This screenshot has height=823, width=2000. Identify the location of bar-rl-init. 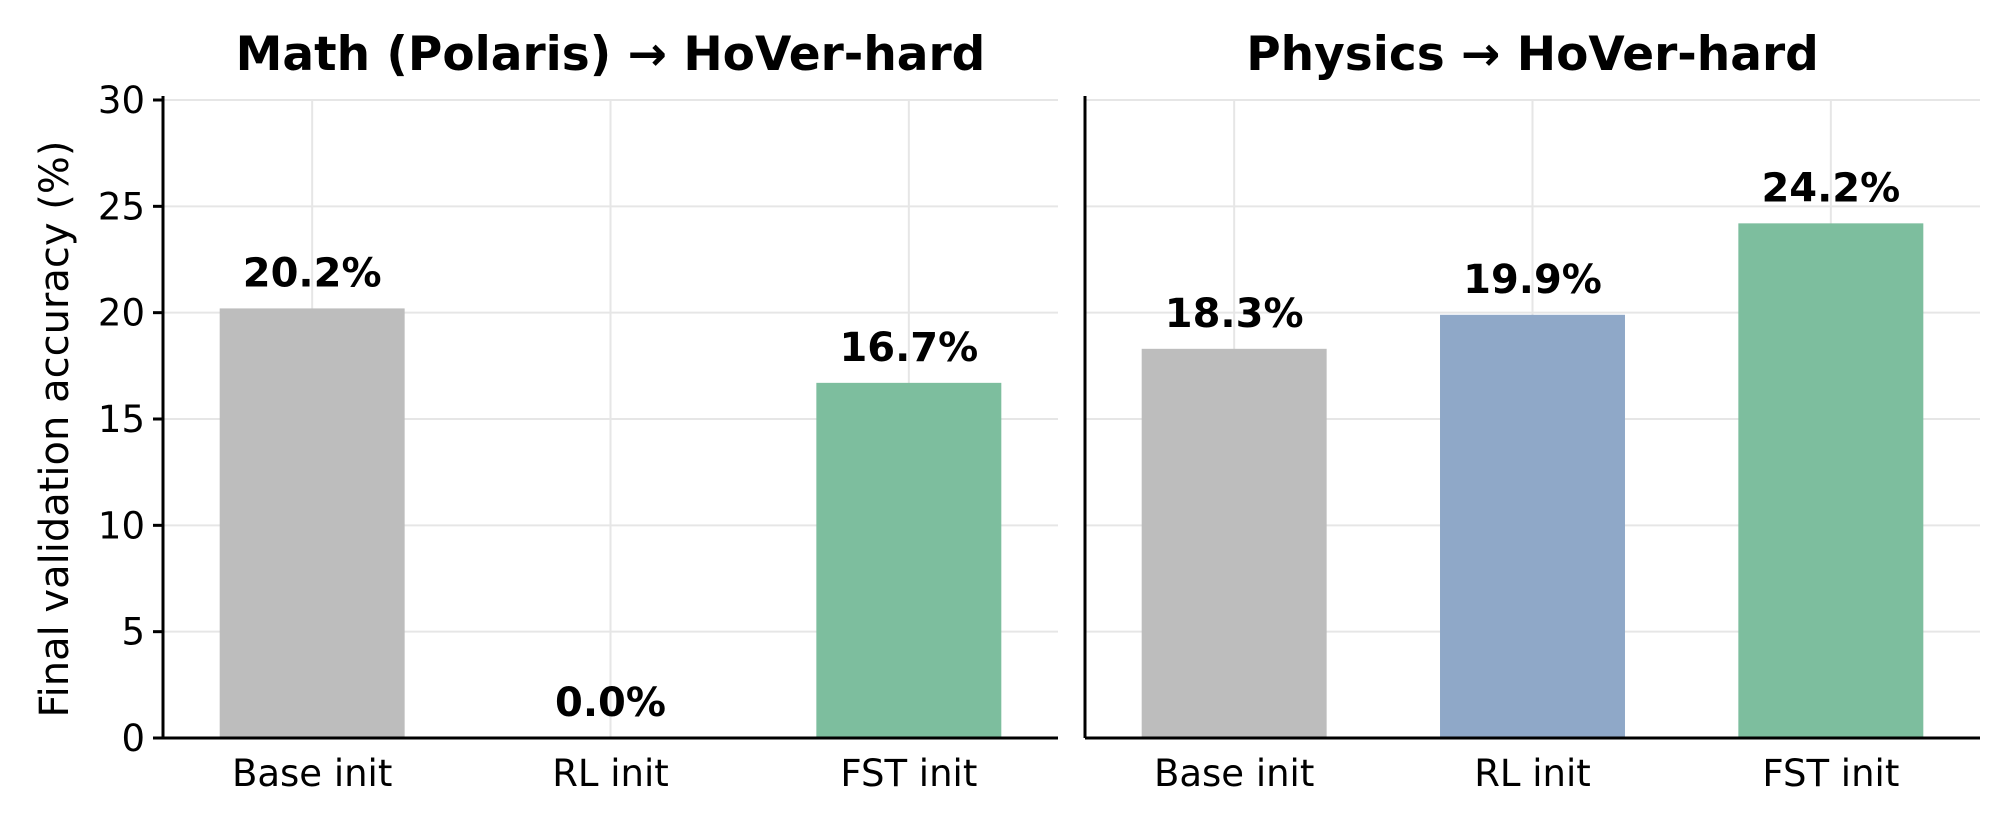
(1532, 526).